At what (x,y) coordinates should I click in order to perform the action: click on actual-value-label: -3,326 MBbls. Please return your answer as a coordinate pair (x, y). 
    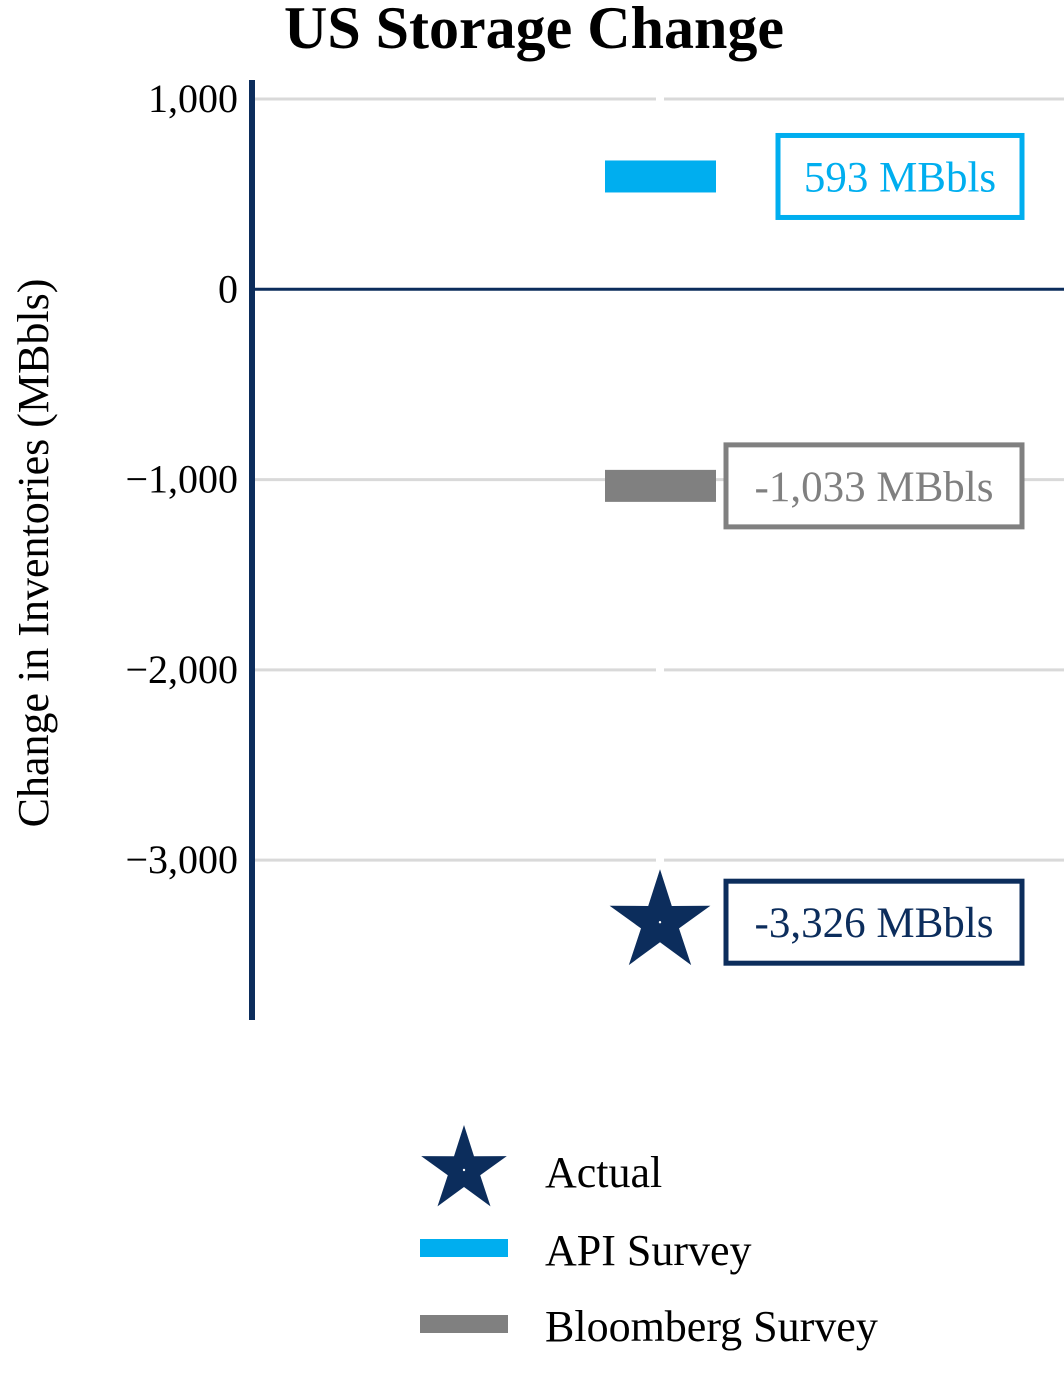
    Looking at the image, I should click on (874, 923).